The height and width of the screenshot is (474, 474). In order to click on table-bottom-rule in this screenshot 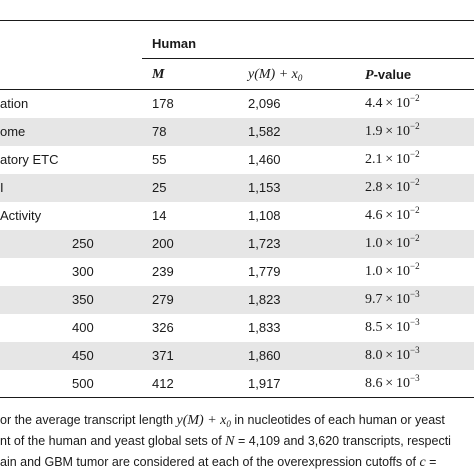, I will do `click(237, 397)`.